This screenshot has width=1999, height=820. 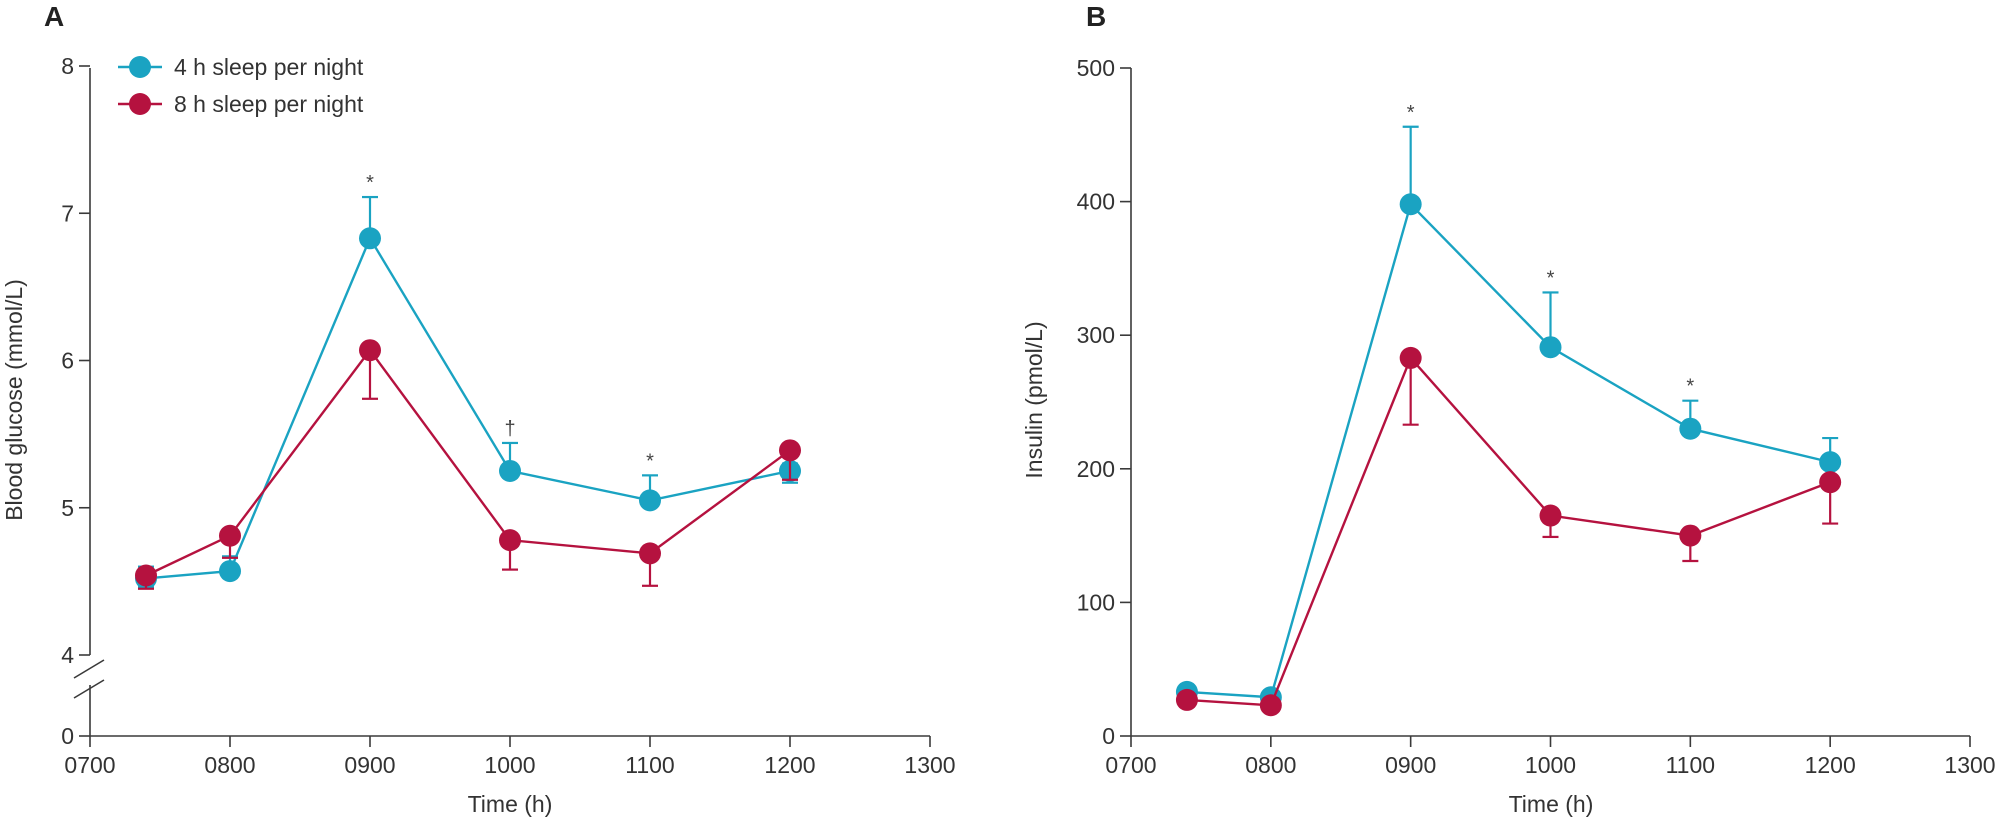 I want to click on panel-b-y-axis-title: Insulin (pmol/L), so click(x=1034, y=399).